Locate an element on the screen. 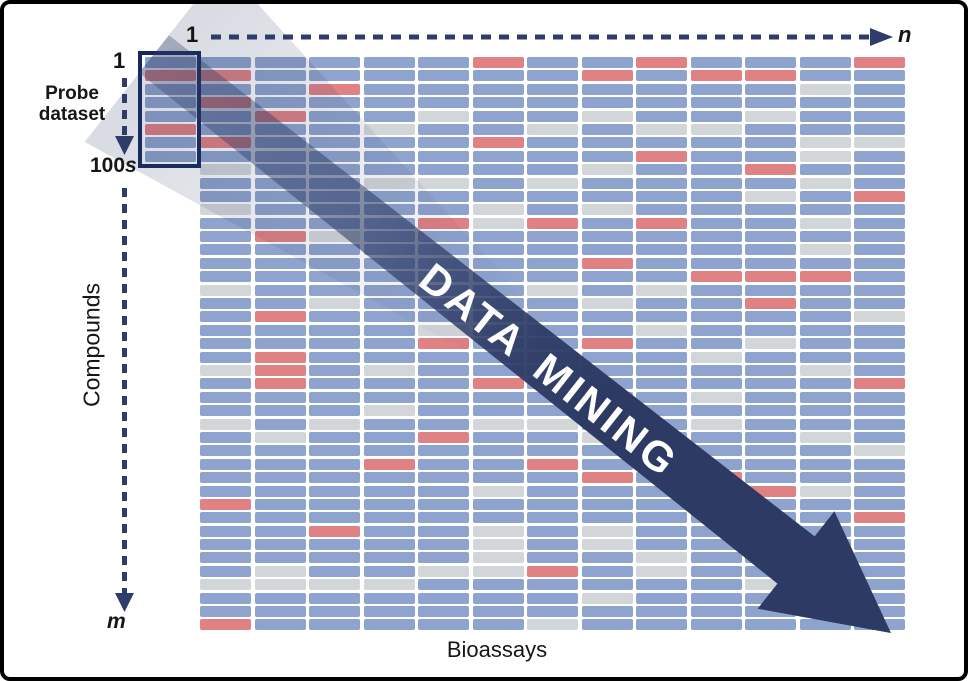 The width and height of the screenshot is (968, 681). probe-dataset-label-line2: dataset is located at coordinates (72, 114).